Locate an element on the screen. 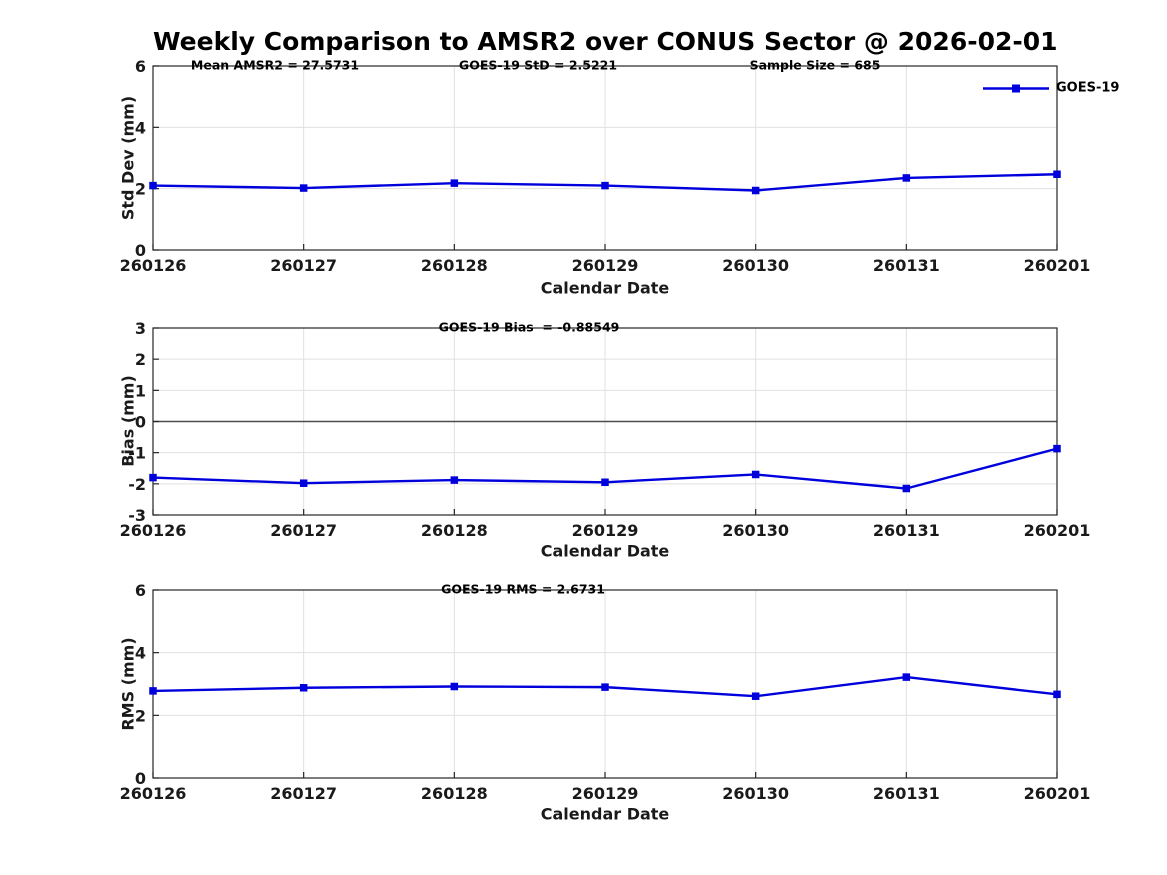 This screenshot has height=875, width=1167. y-tick-label: -1 is located at coordinates (137, 453).